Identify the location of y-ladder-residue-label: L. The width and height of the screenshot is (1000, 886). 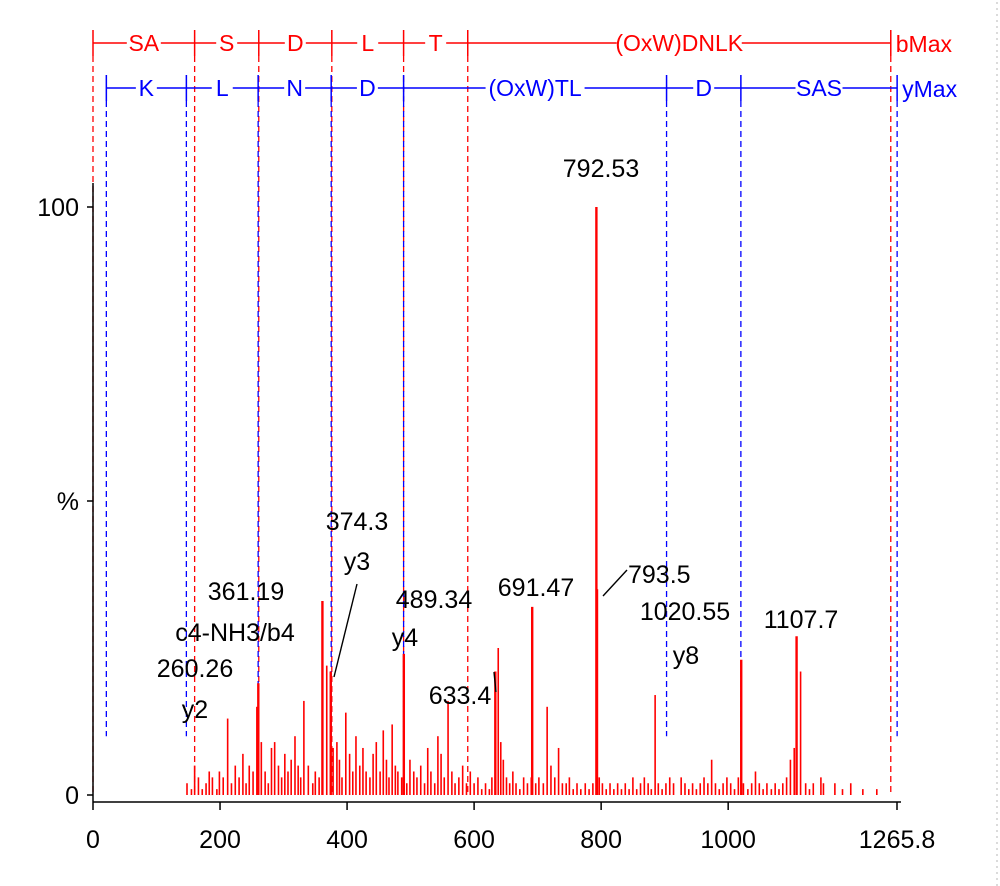
(222, 88).